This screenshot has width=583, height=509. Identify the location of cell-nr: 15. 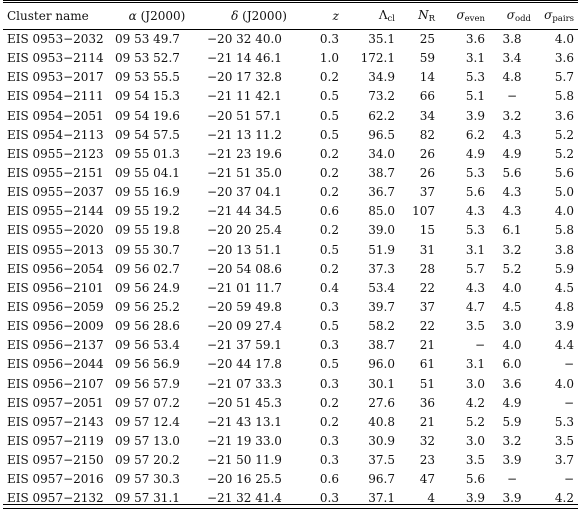
(427, 230).